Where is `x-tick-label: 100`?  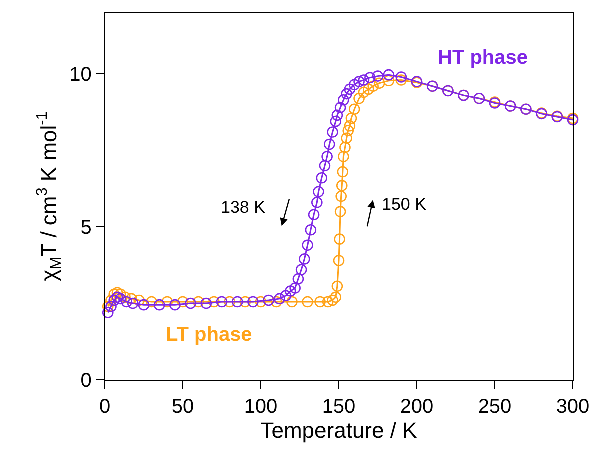
x-tick-label: 100 is located at coordinates (261, 407).